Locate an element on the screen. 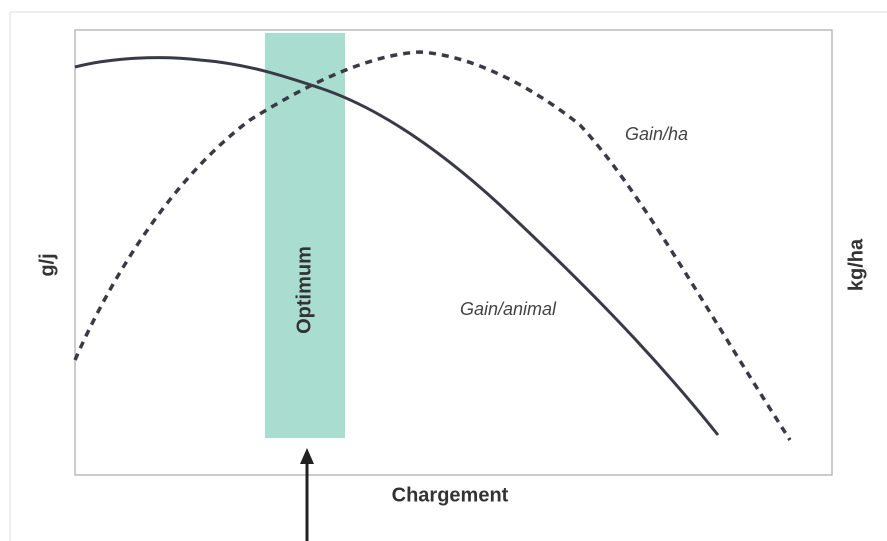 Image resolution: width=887 pixels, height=541 pixels. arrow-head is located at coordinates (307, 456).